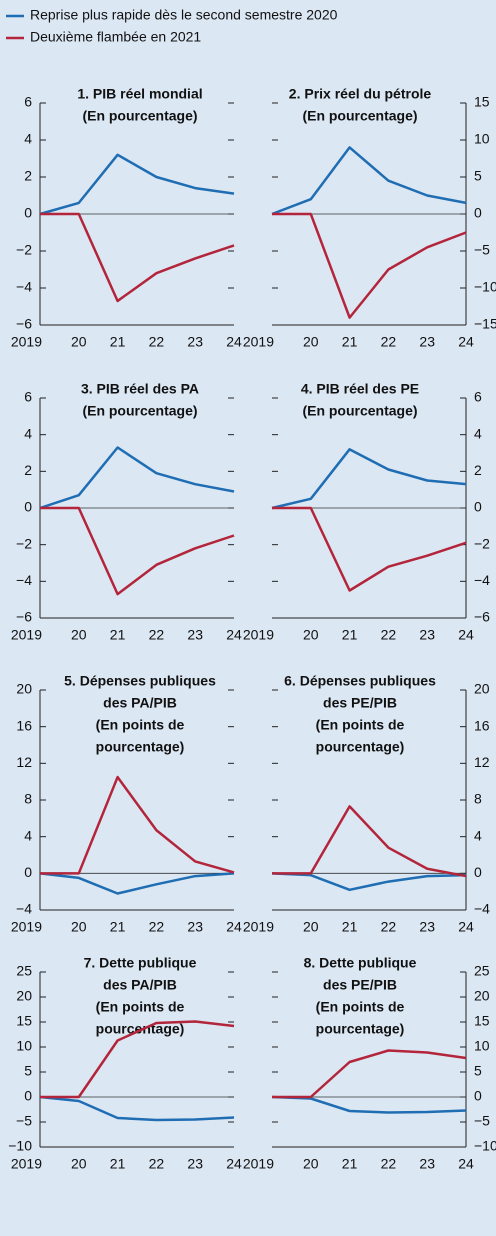 This screenshot has width=496, height=1236. Describe the element at coordinates (28, 176) in the screenshot. I see `y-tick-label: 2` at that location.